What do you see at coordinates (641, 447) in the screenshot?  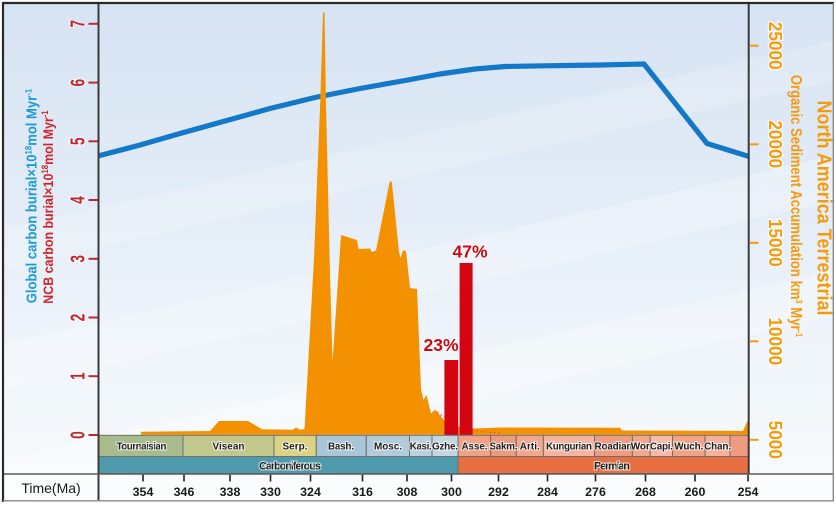 I see `svg-text: Wor.` at bounding box center [641, 447].